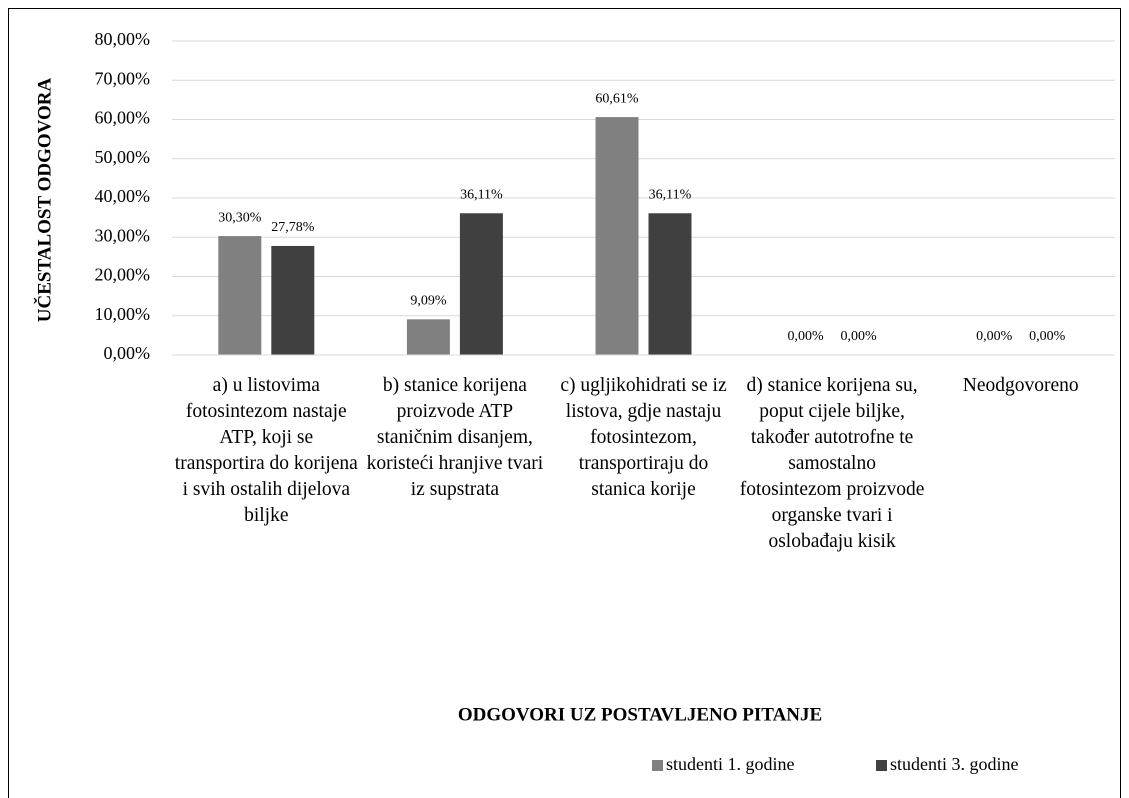  Describe the element at coordinates (954, 764) in the screenshot. I see `legend-label: studenti 3. godine` at that location.